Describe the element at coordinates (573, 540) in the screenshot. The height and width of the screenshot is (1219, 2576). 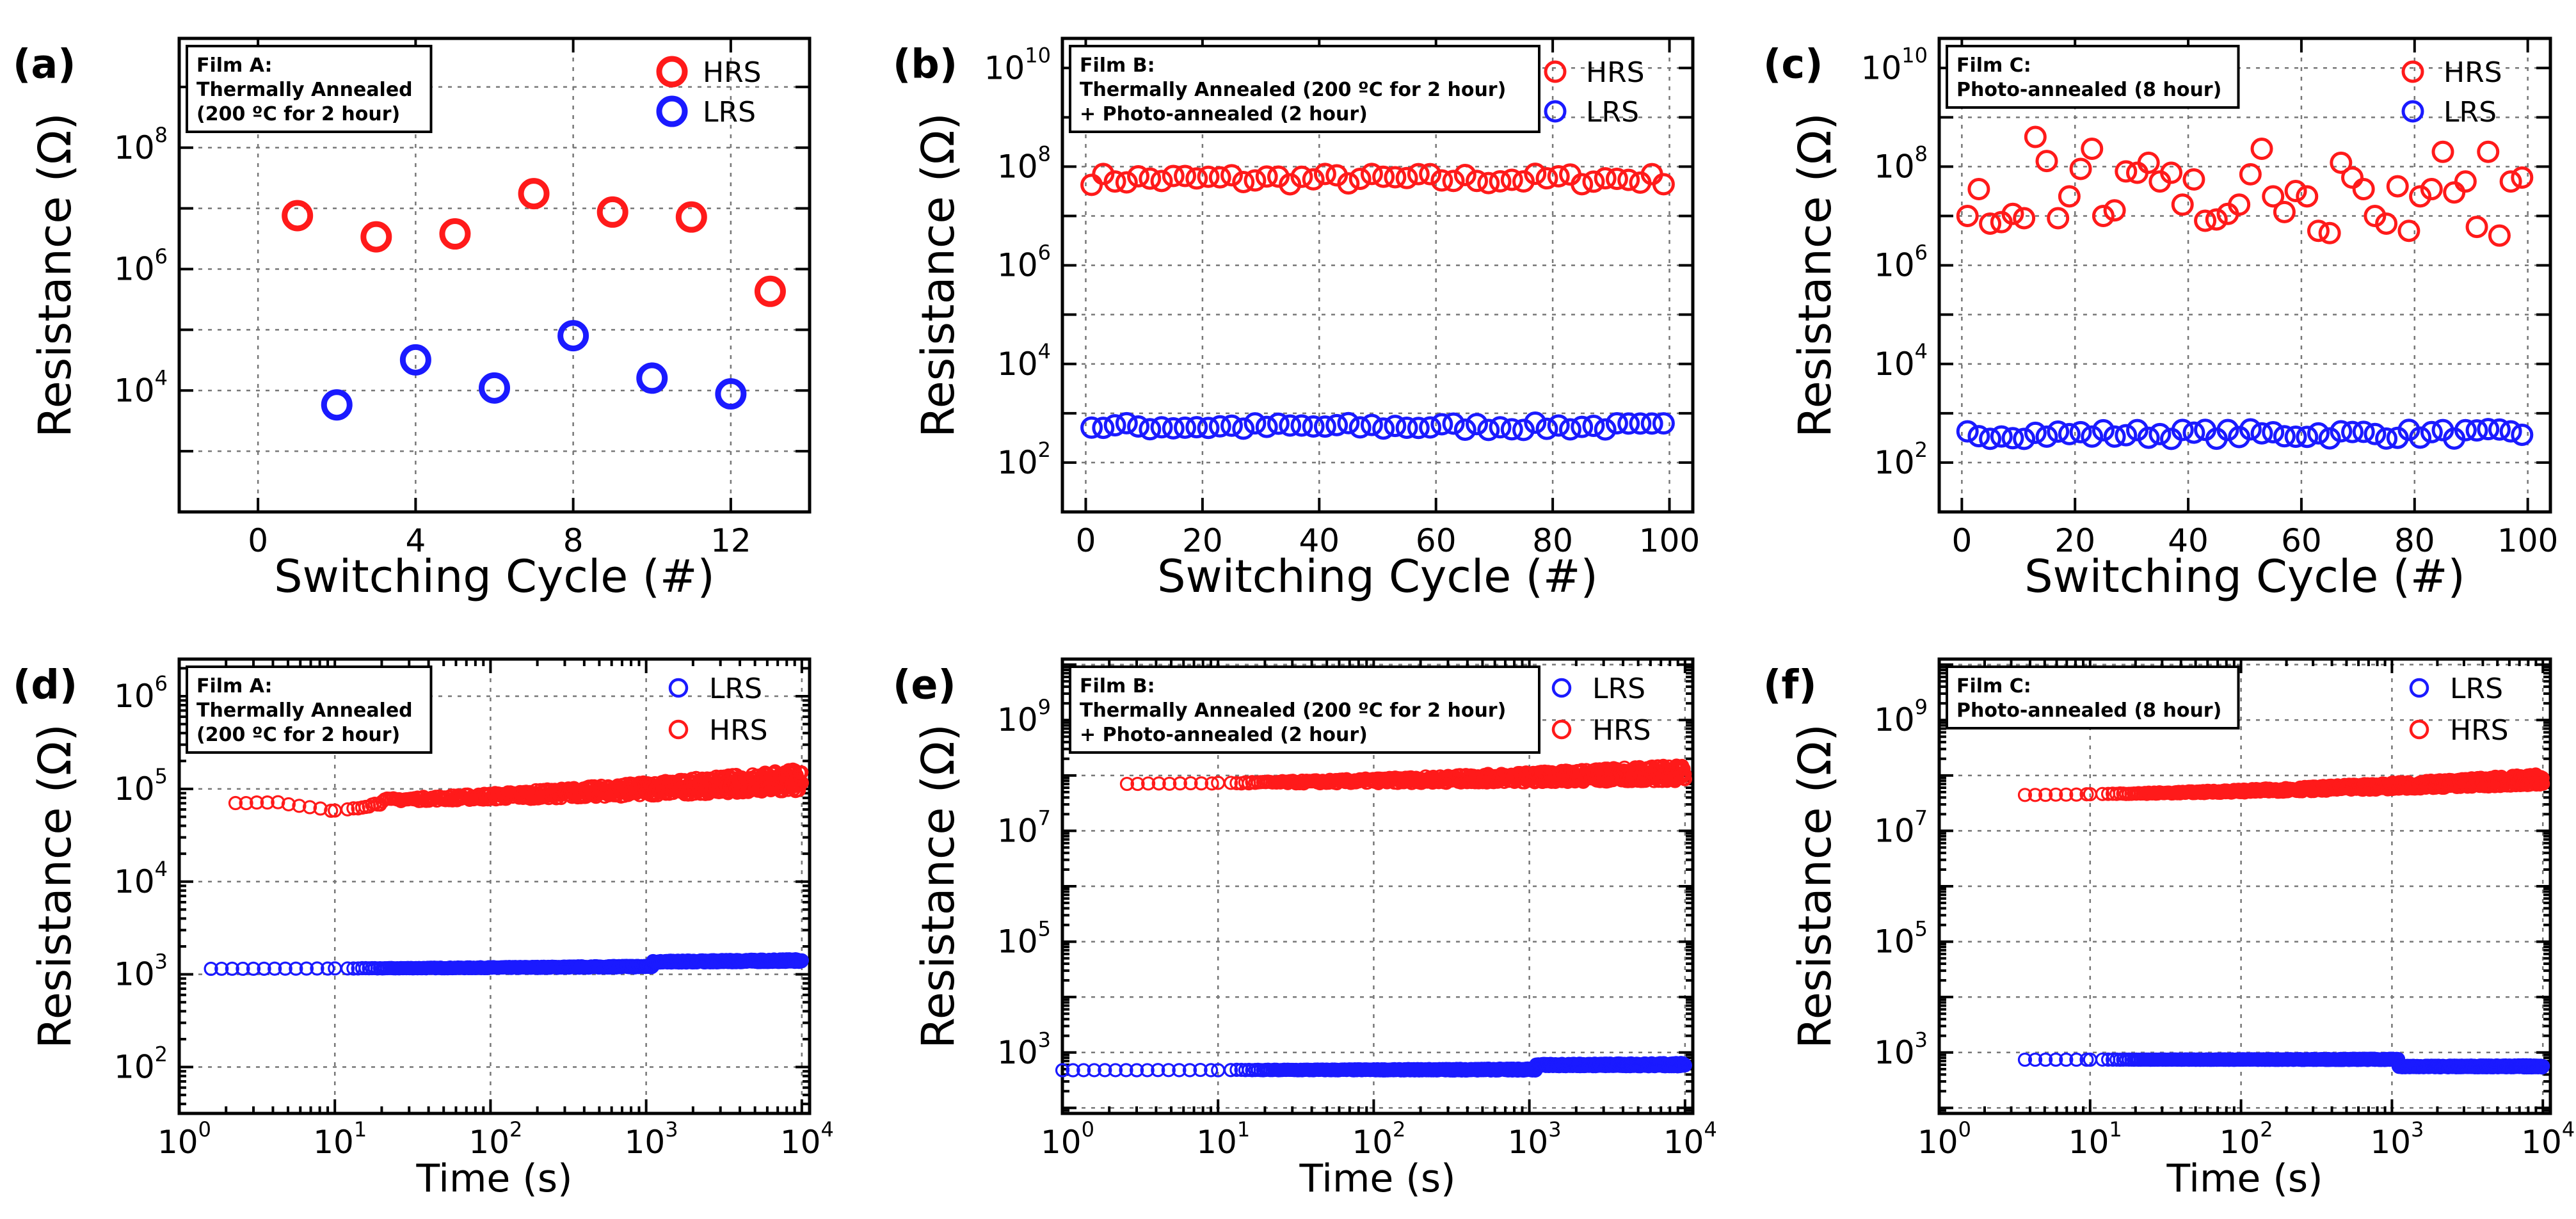
I see `x-tick-label: 8` at that location.